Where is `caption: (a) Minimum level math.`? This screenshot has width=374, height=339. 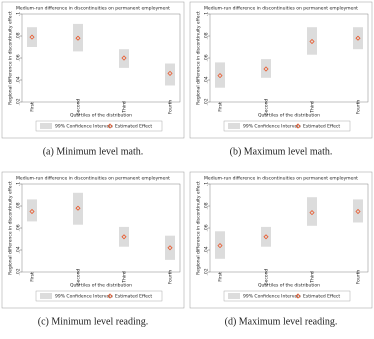 caption: (a) Minimum level math. is located at coordinates (93, 151).